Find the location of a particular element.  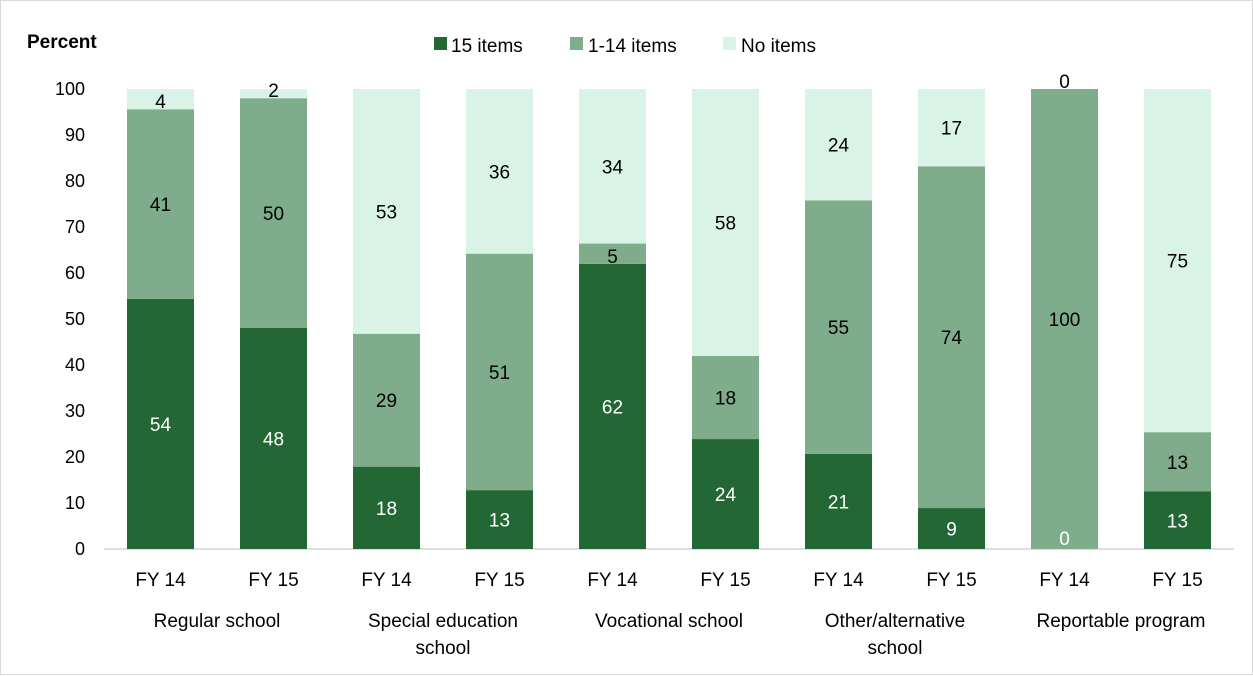

group-label: Other/alternative is located at coordinates (895, 621).